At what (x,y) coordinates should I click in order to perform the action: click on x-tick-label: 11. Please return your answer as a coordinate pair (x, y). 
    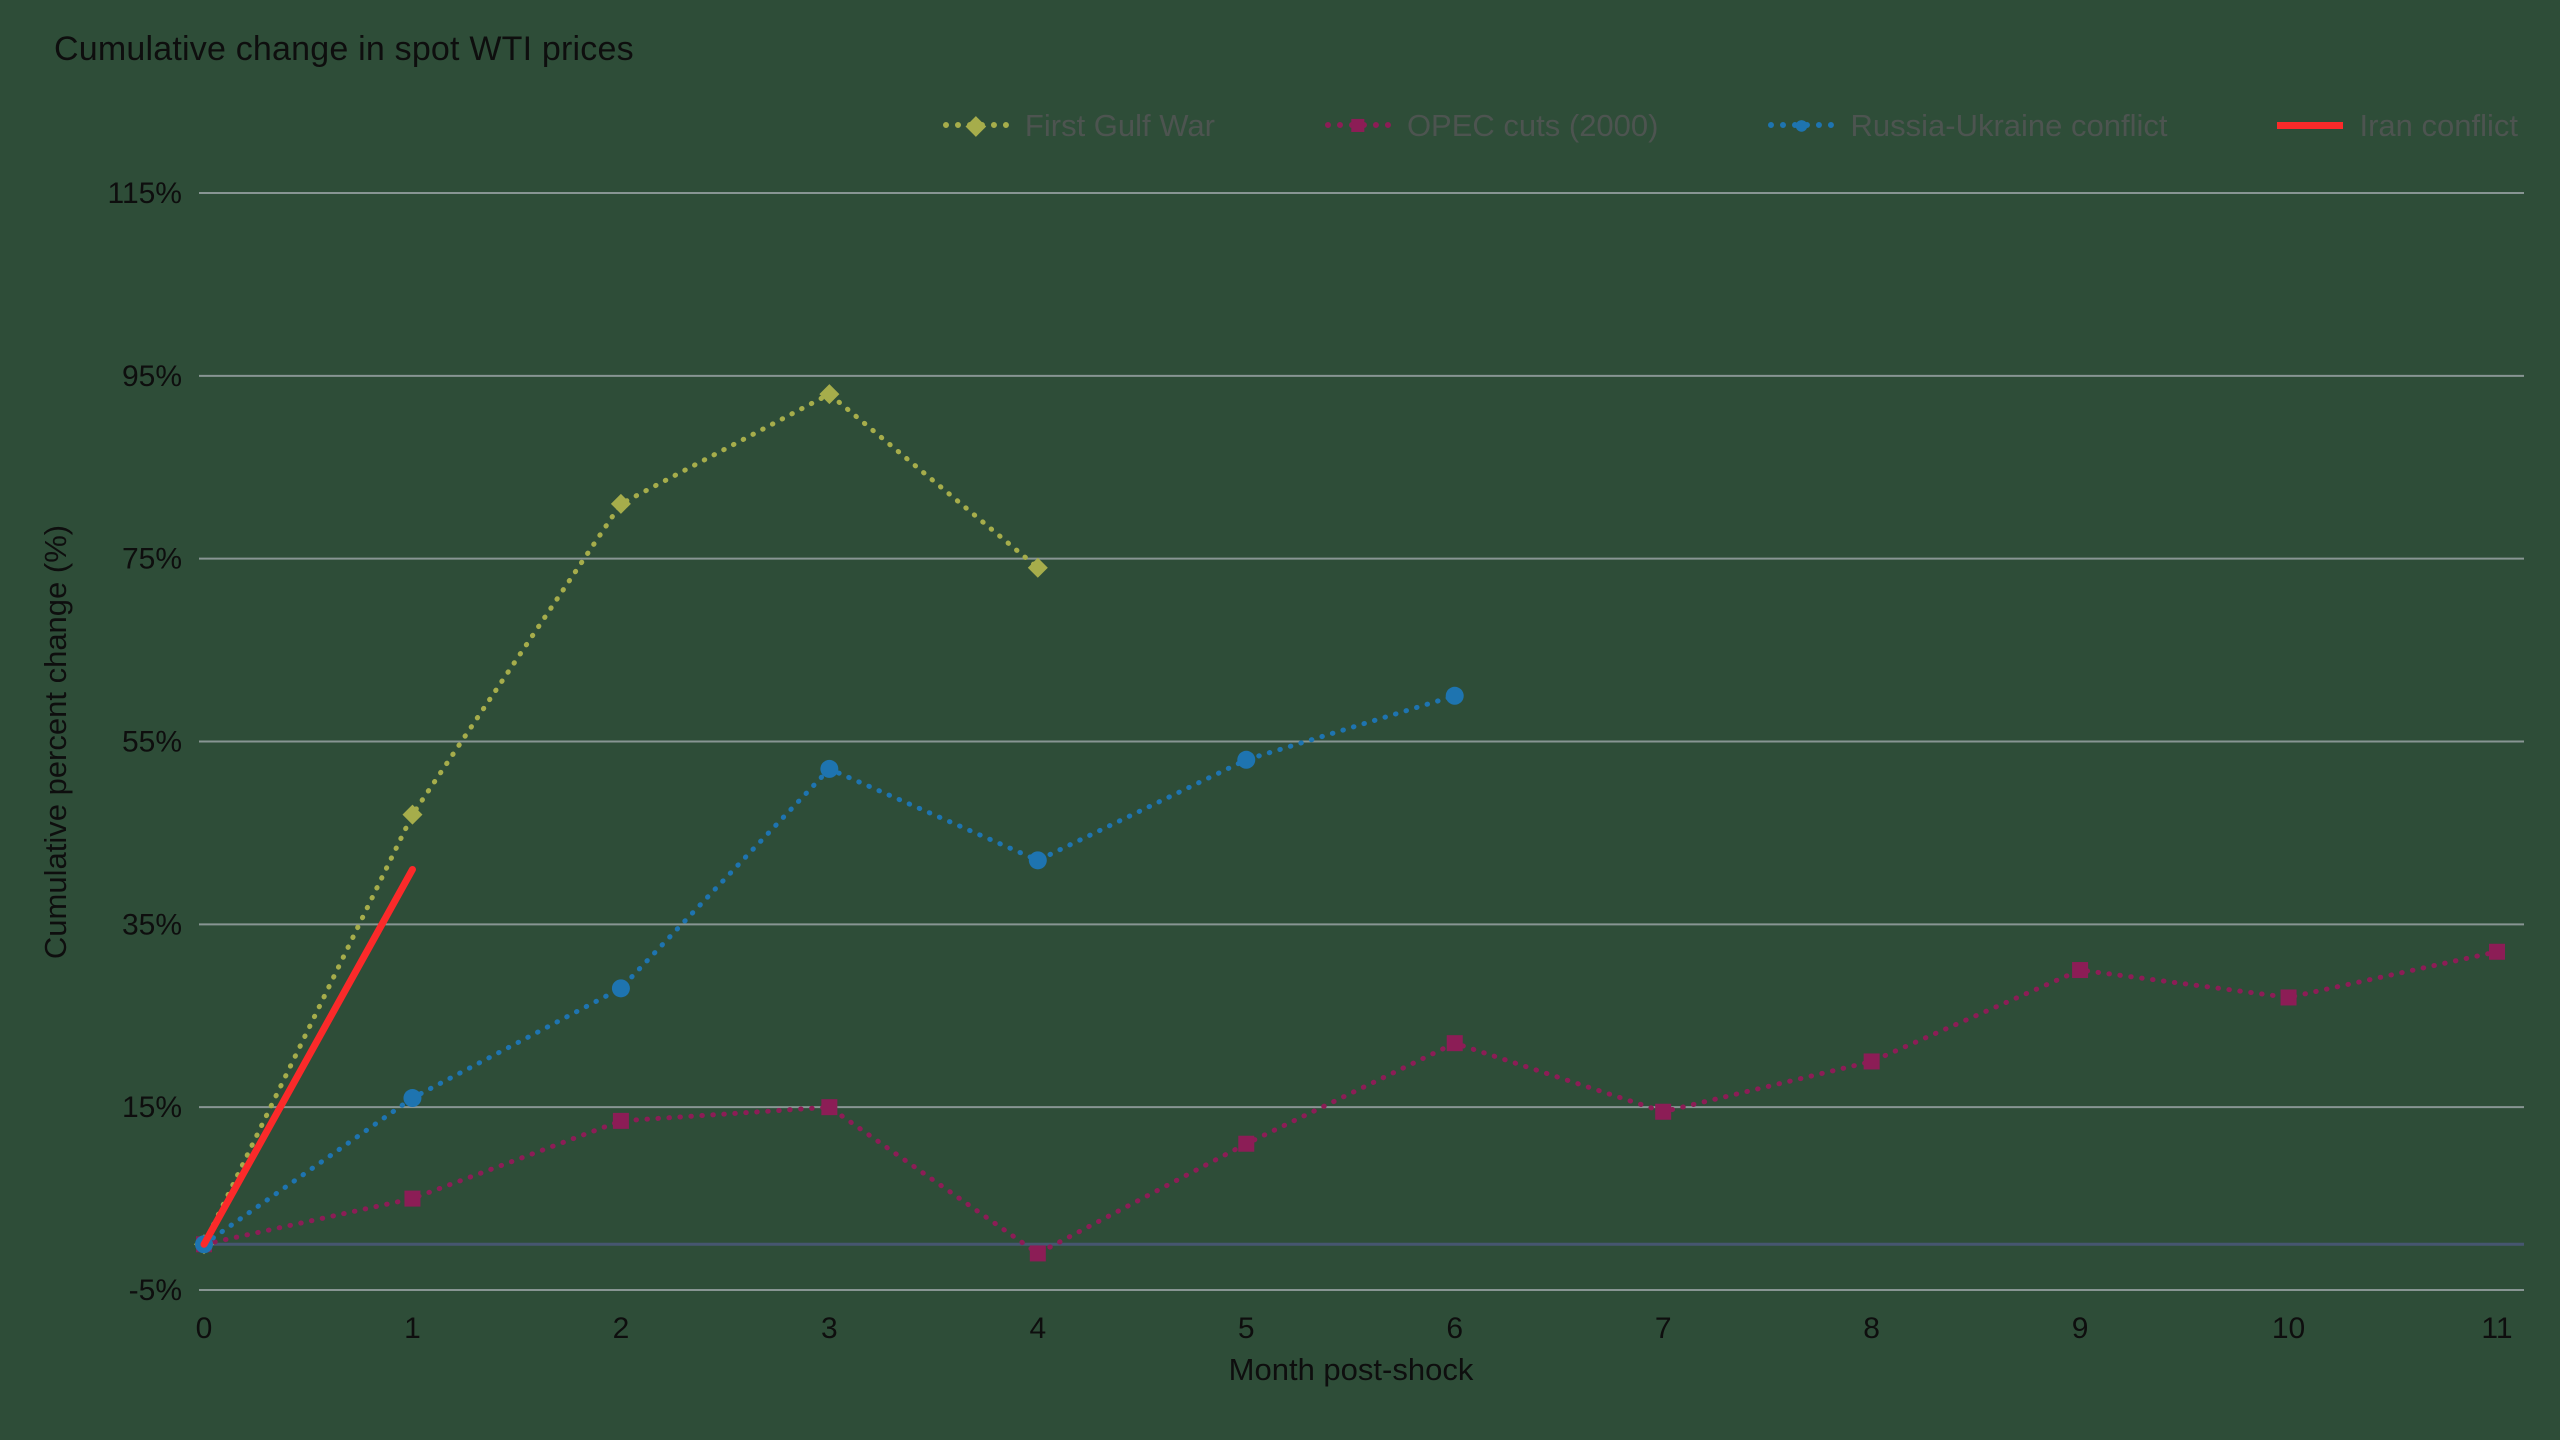
    Looking at the image, I should click on (2496, 1328).